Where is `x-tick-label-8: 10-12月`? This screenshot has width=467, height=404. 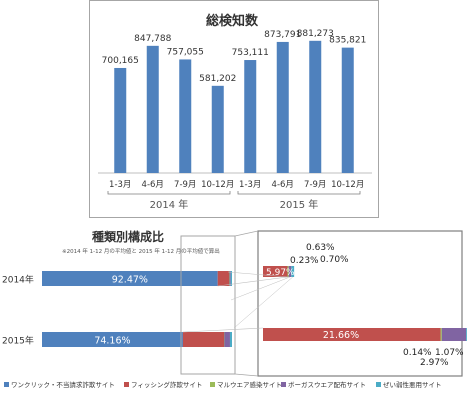 x-tick-label-8: 10-12月 is located at coordinates (347, 185).